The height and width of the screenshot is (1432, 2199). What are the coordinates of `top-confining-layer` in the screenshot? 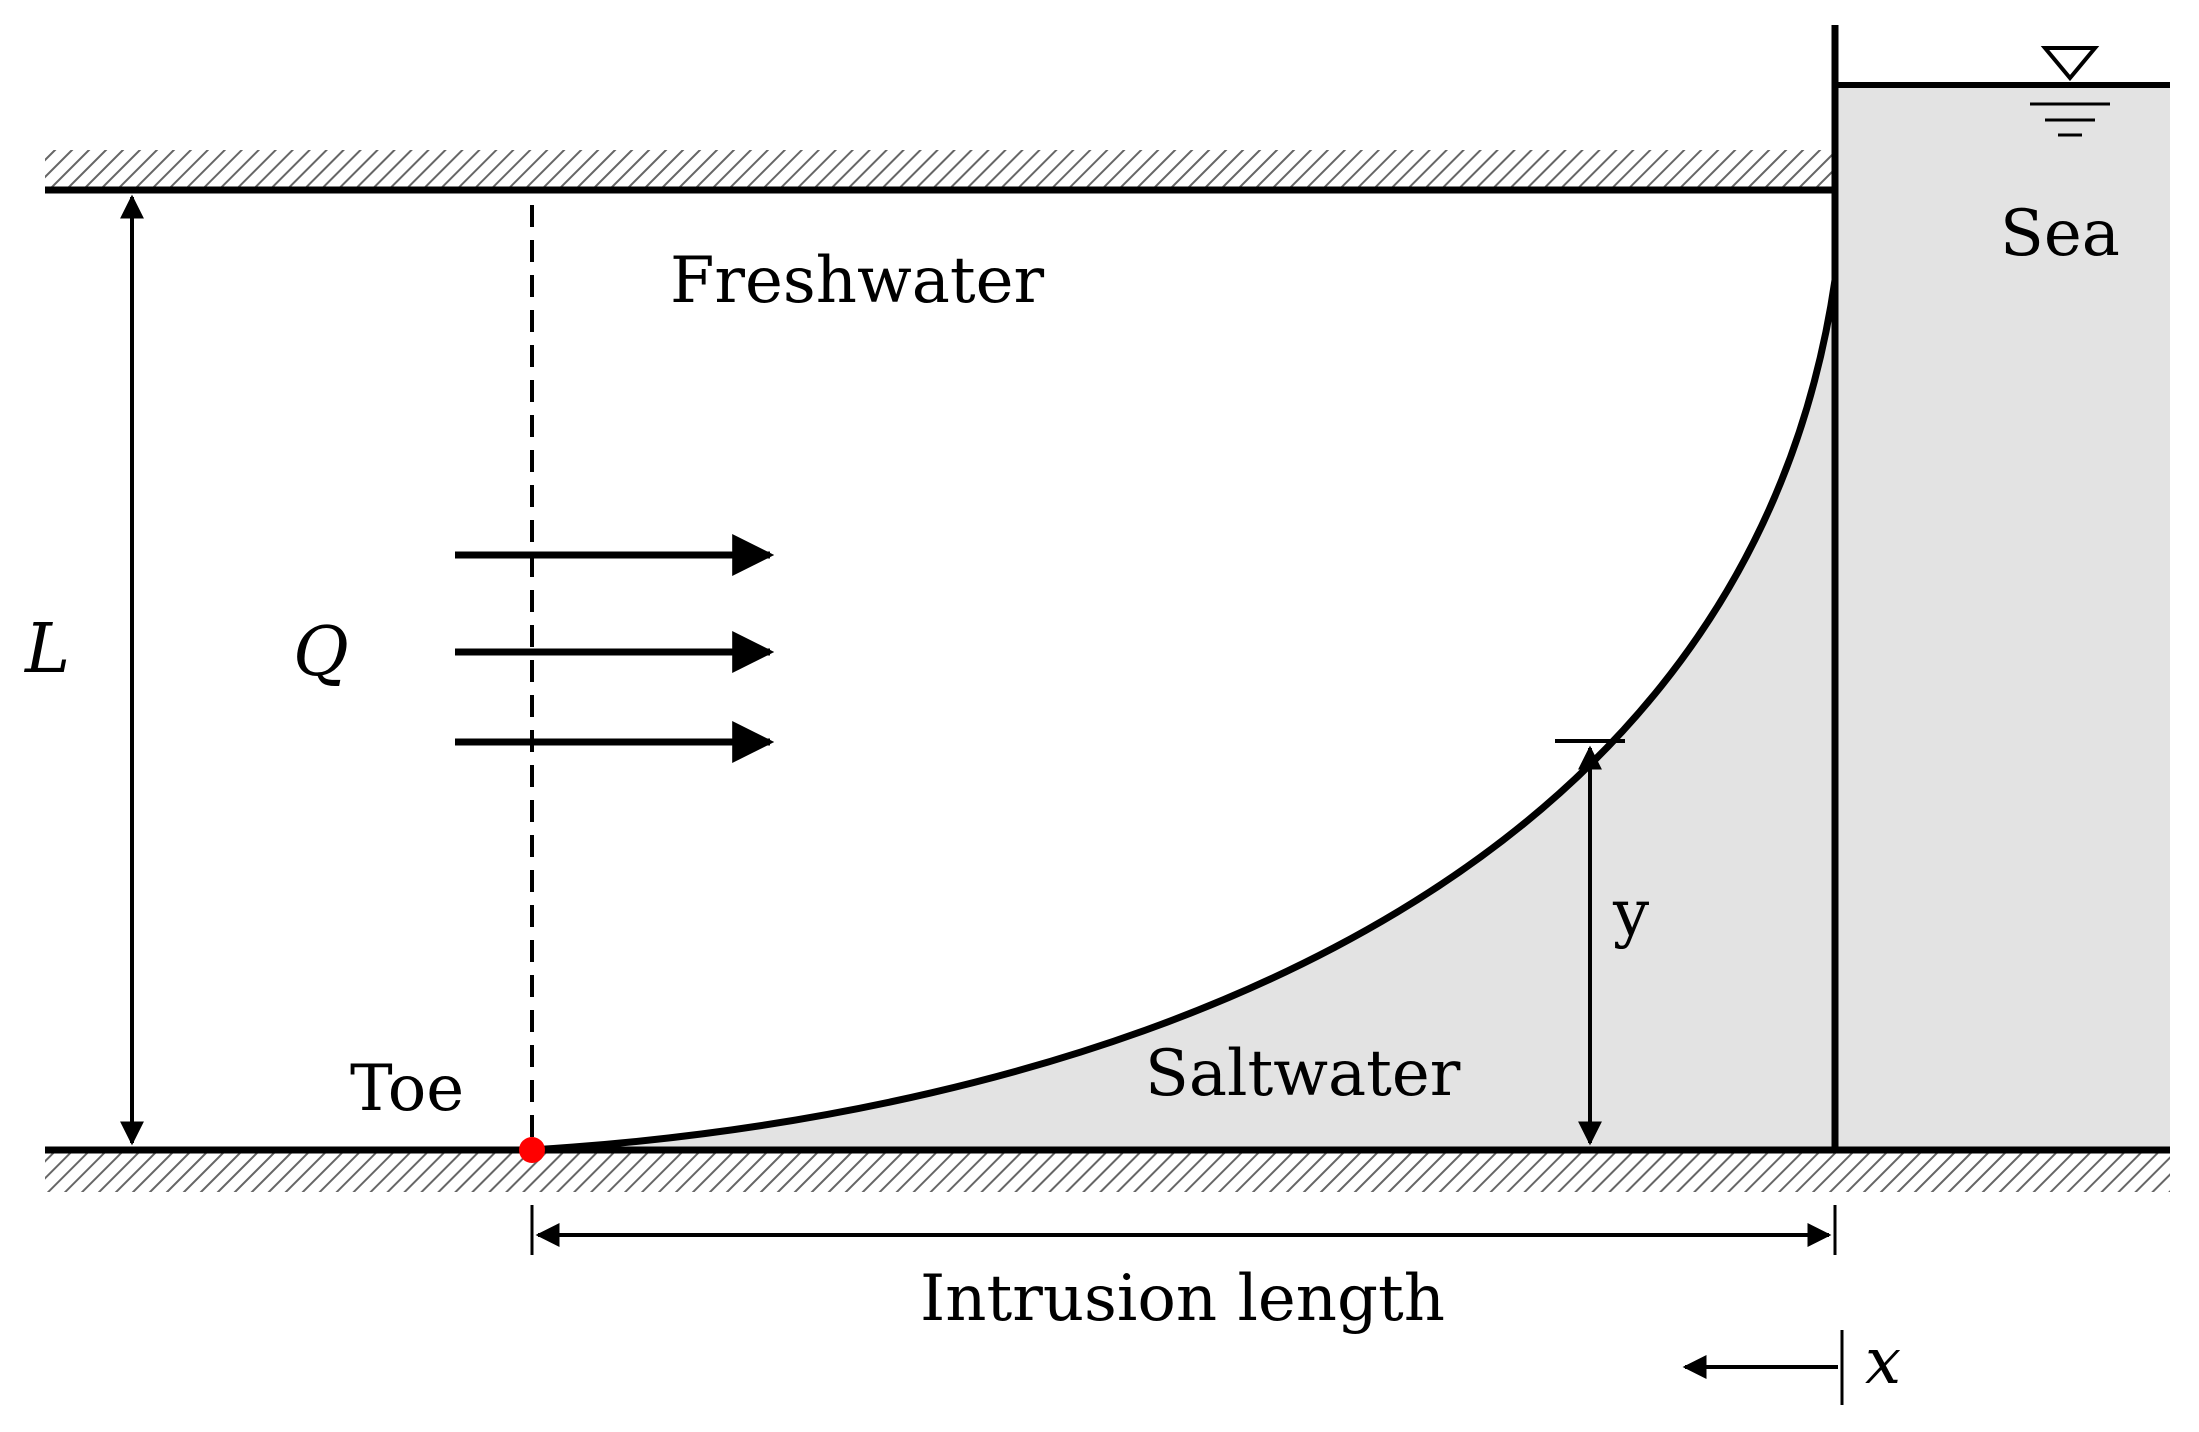 It's located at (940, 170).